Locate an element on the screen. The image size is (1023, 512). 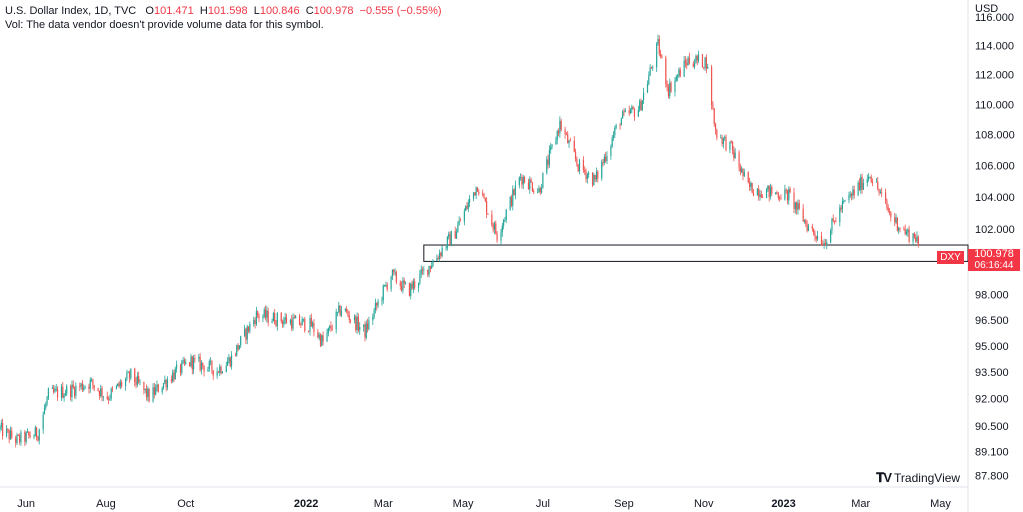
tradingview-logo: 𝐓V TradingView is located at coordinates (918, 478).